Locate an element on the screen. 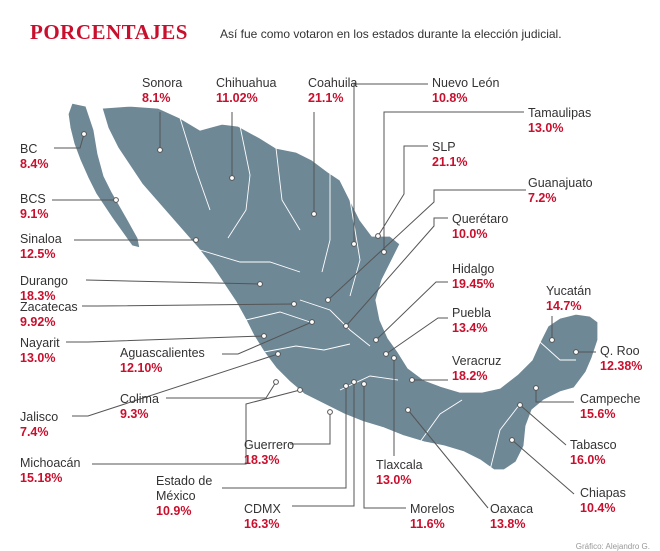 This screenshot has height=551, width=660. state-value: 15.6% is located at coordinates (598, 414).